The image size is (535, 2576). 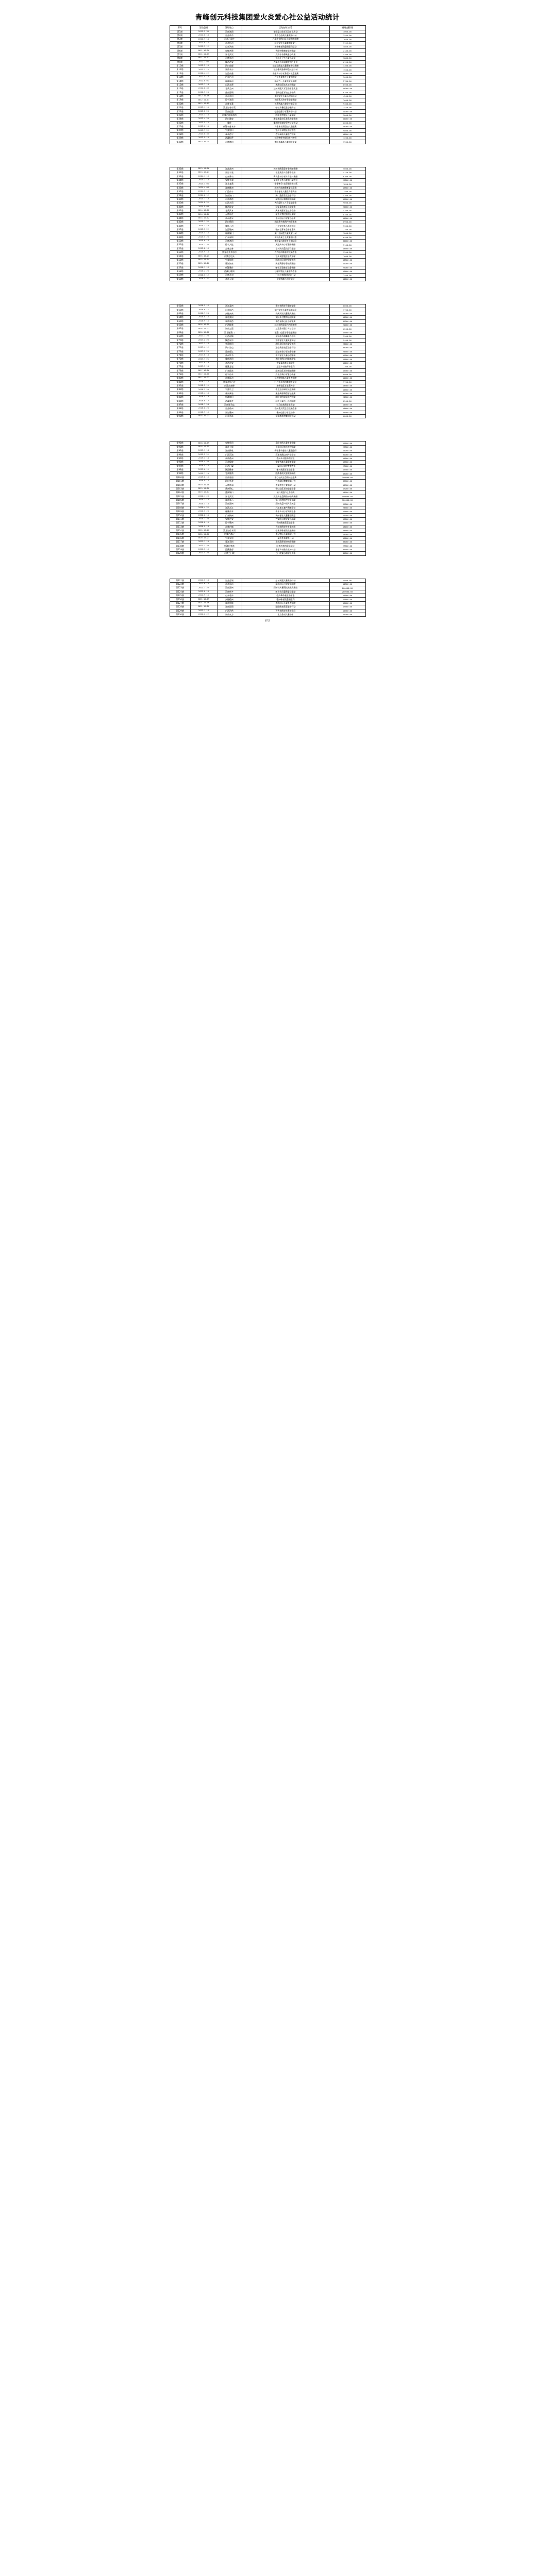 I want to click on cell-loc: 广东广州, so click(x=229, y=77).